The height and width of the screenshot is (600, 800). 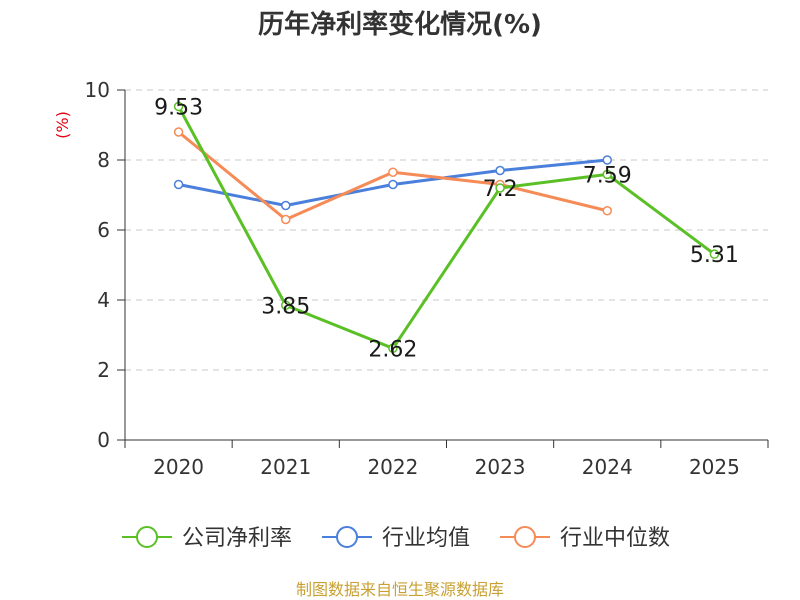 What do you see at coordinates (237, 538) in the screenshot?
I see `legend-label: 公司净利率` at bounding box center [237, 538].